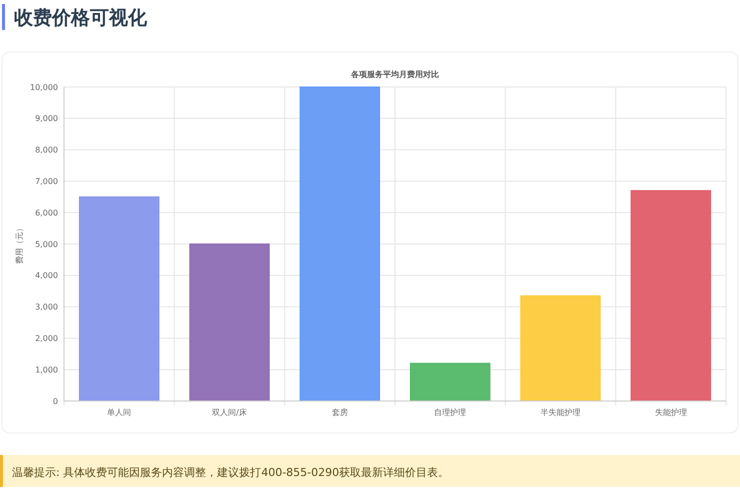 The image size is (740, 489). I want to click on x-tick-label: 失能护理, so click(670, 412).